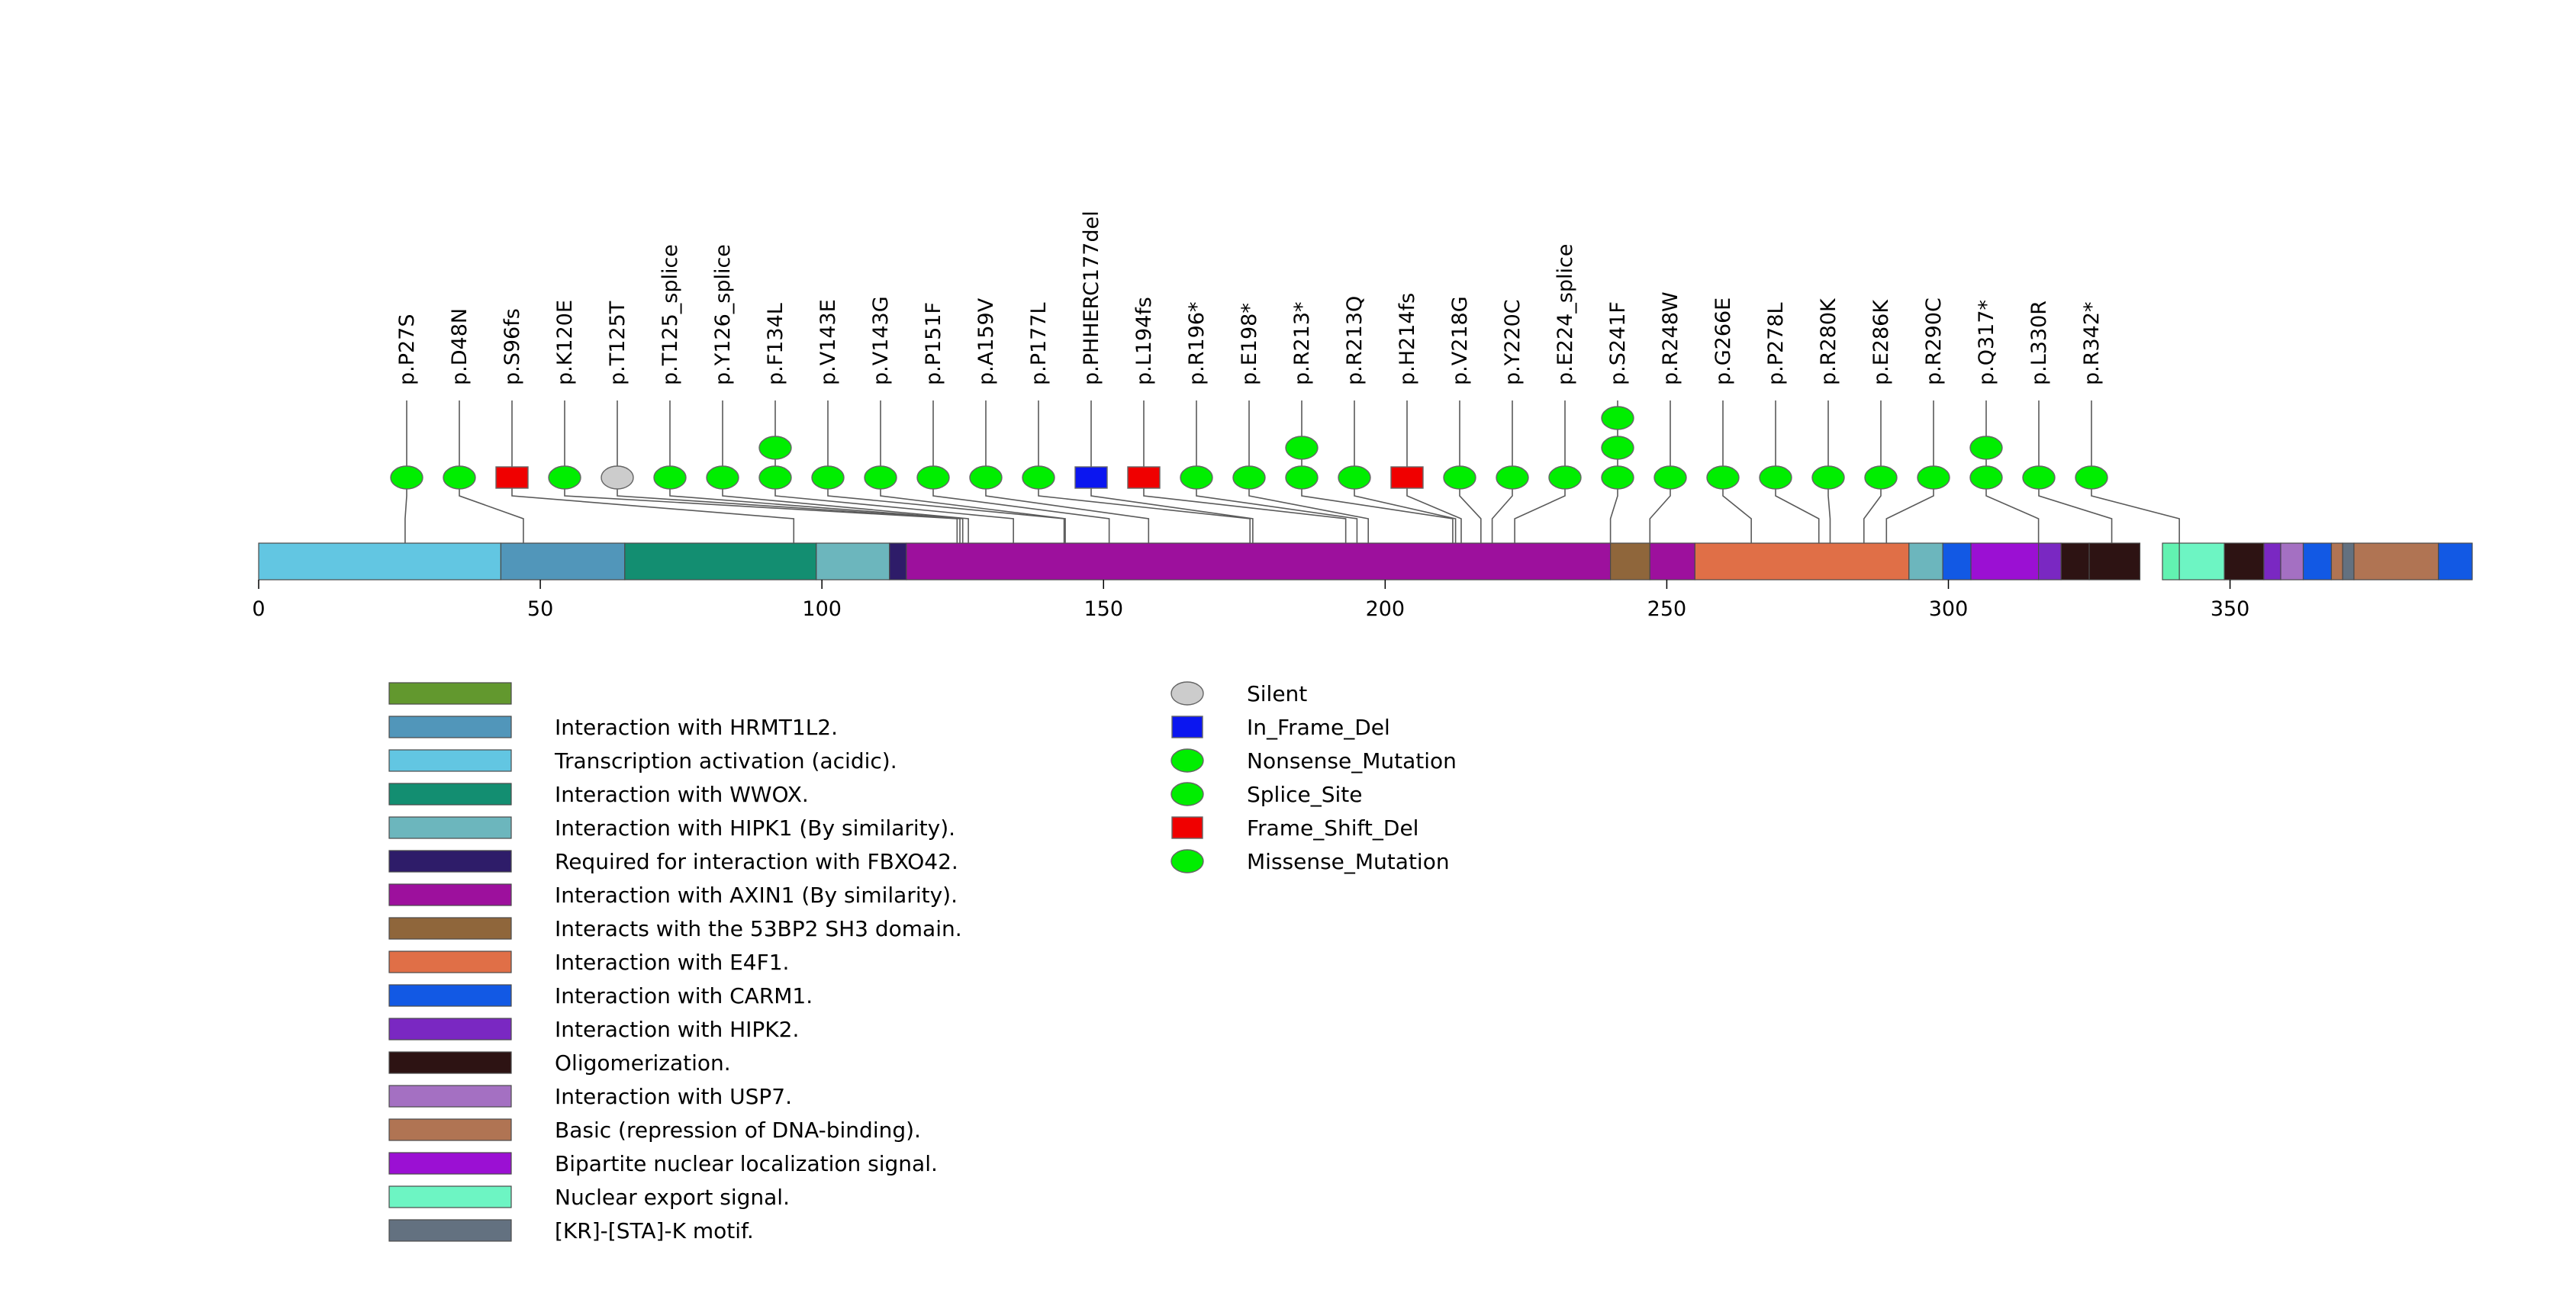 This screenshot has width=2576, height=1293. Describe the element at coordinates (684, 995) in the screenshot. I see `legend-domain-label: Interaction with CARM1.` at that location.